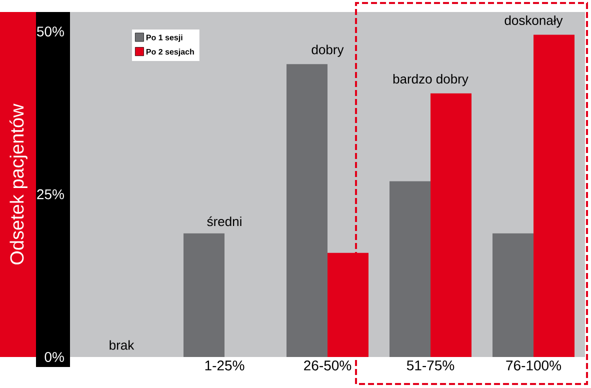 The width and height of the screenshot is (591, 388). I want to click on x-tick-label: 51-75%, so click(430, 365).